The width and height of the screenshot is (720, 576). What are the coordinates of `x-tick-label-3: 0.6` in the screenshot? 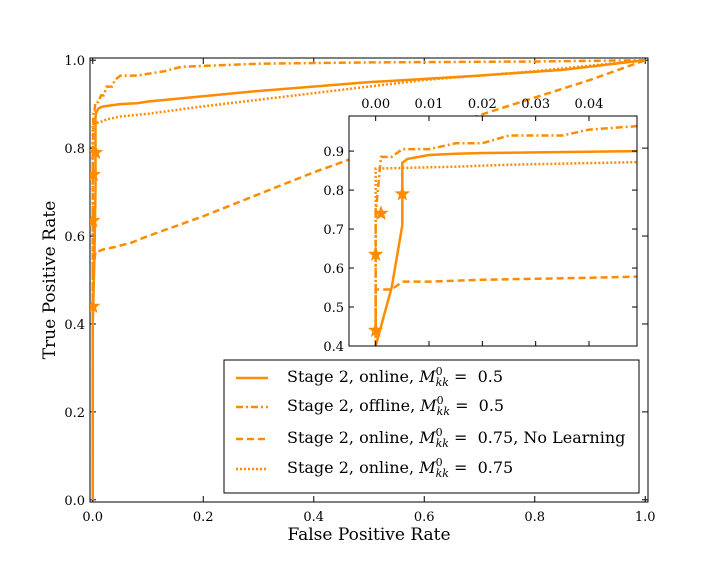 It's located at (424, 517).